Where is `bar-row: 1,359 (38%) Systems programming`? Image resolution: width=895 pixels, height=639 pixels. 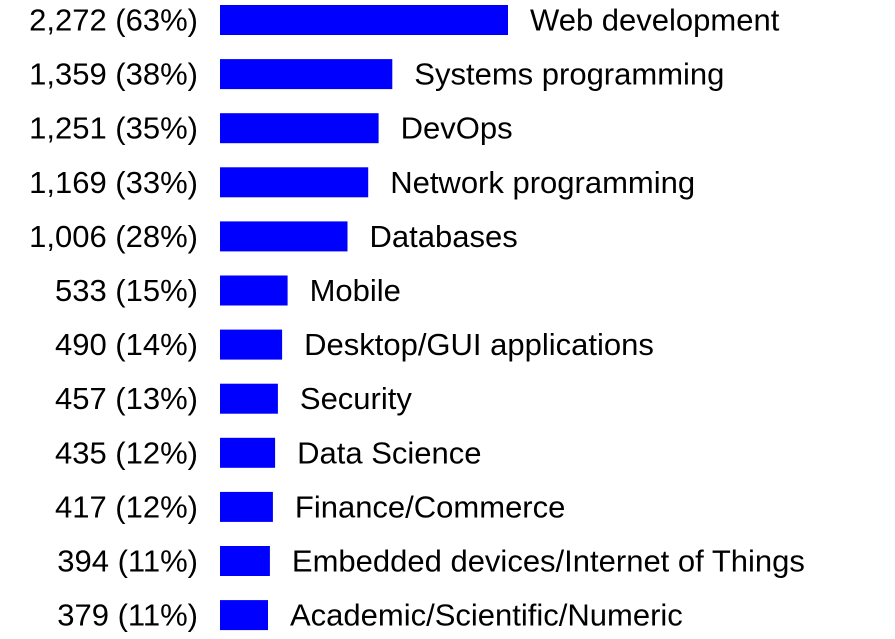 bar-row: 1,359 (38%) Systems programming is located at coordinates (376, 74).